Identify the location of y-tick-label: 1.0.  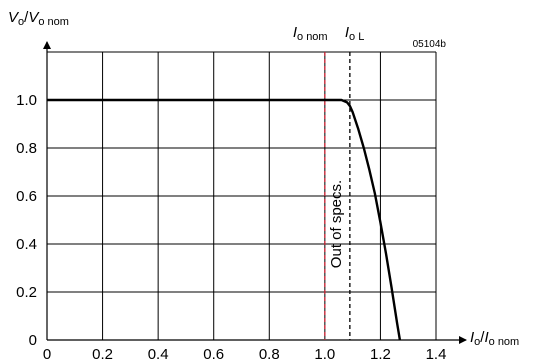
(26, 100).